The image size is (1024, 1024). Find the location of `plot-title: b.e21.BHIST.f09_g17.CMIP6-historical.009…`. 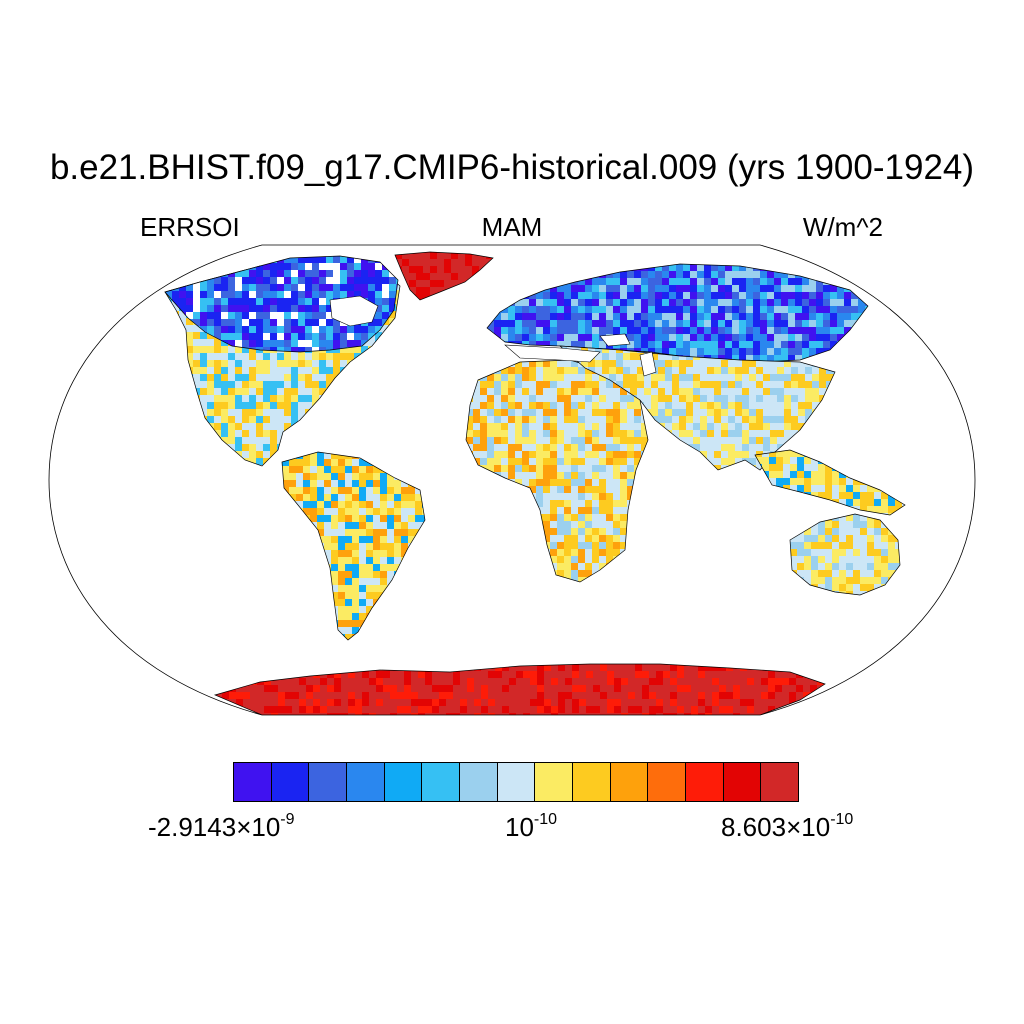

plot-title: b.e21.BHIST.f09_g17.CMIP6-historical.009… is located at coordinates (512, 167).